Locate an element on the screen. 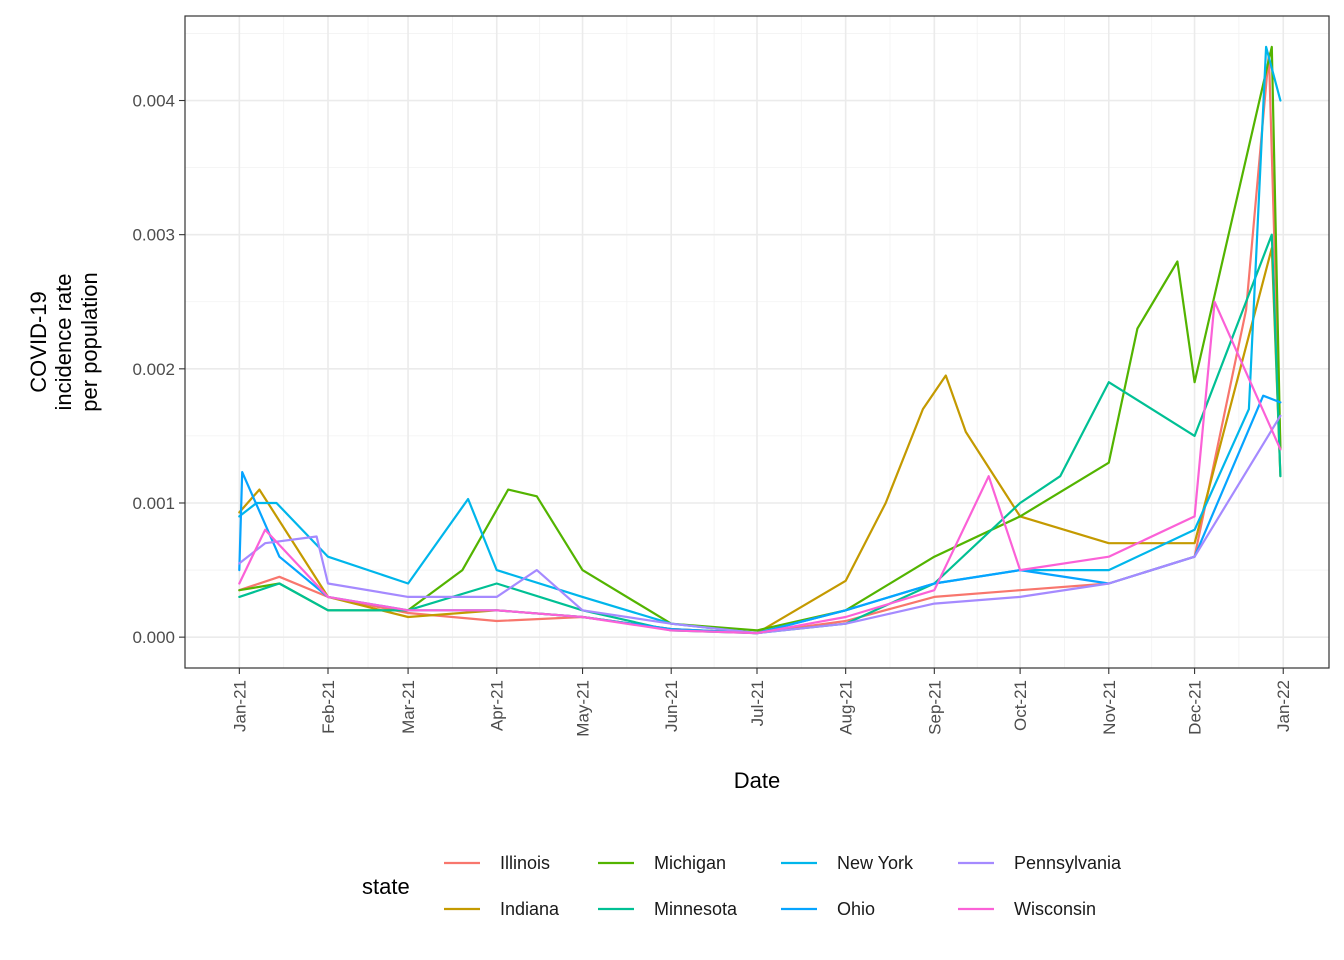  y-tick-label: 0.002 is located at coordinates (153, 369).